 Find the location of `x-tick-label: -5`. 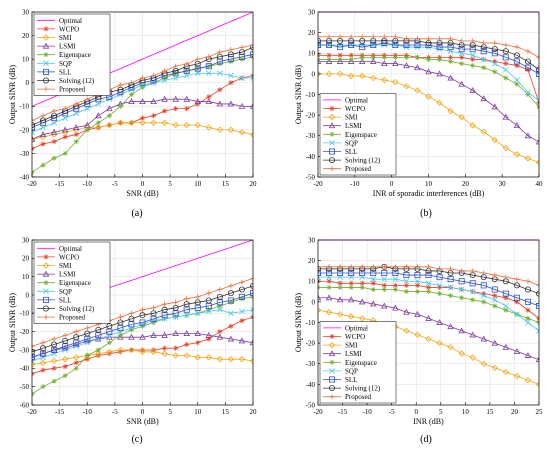

x-tick-label: -5 is located at coordinates (392, 412).